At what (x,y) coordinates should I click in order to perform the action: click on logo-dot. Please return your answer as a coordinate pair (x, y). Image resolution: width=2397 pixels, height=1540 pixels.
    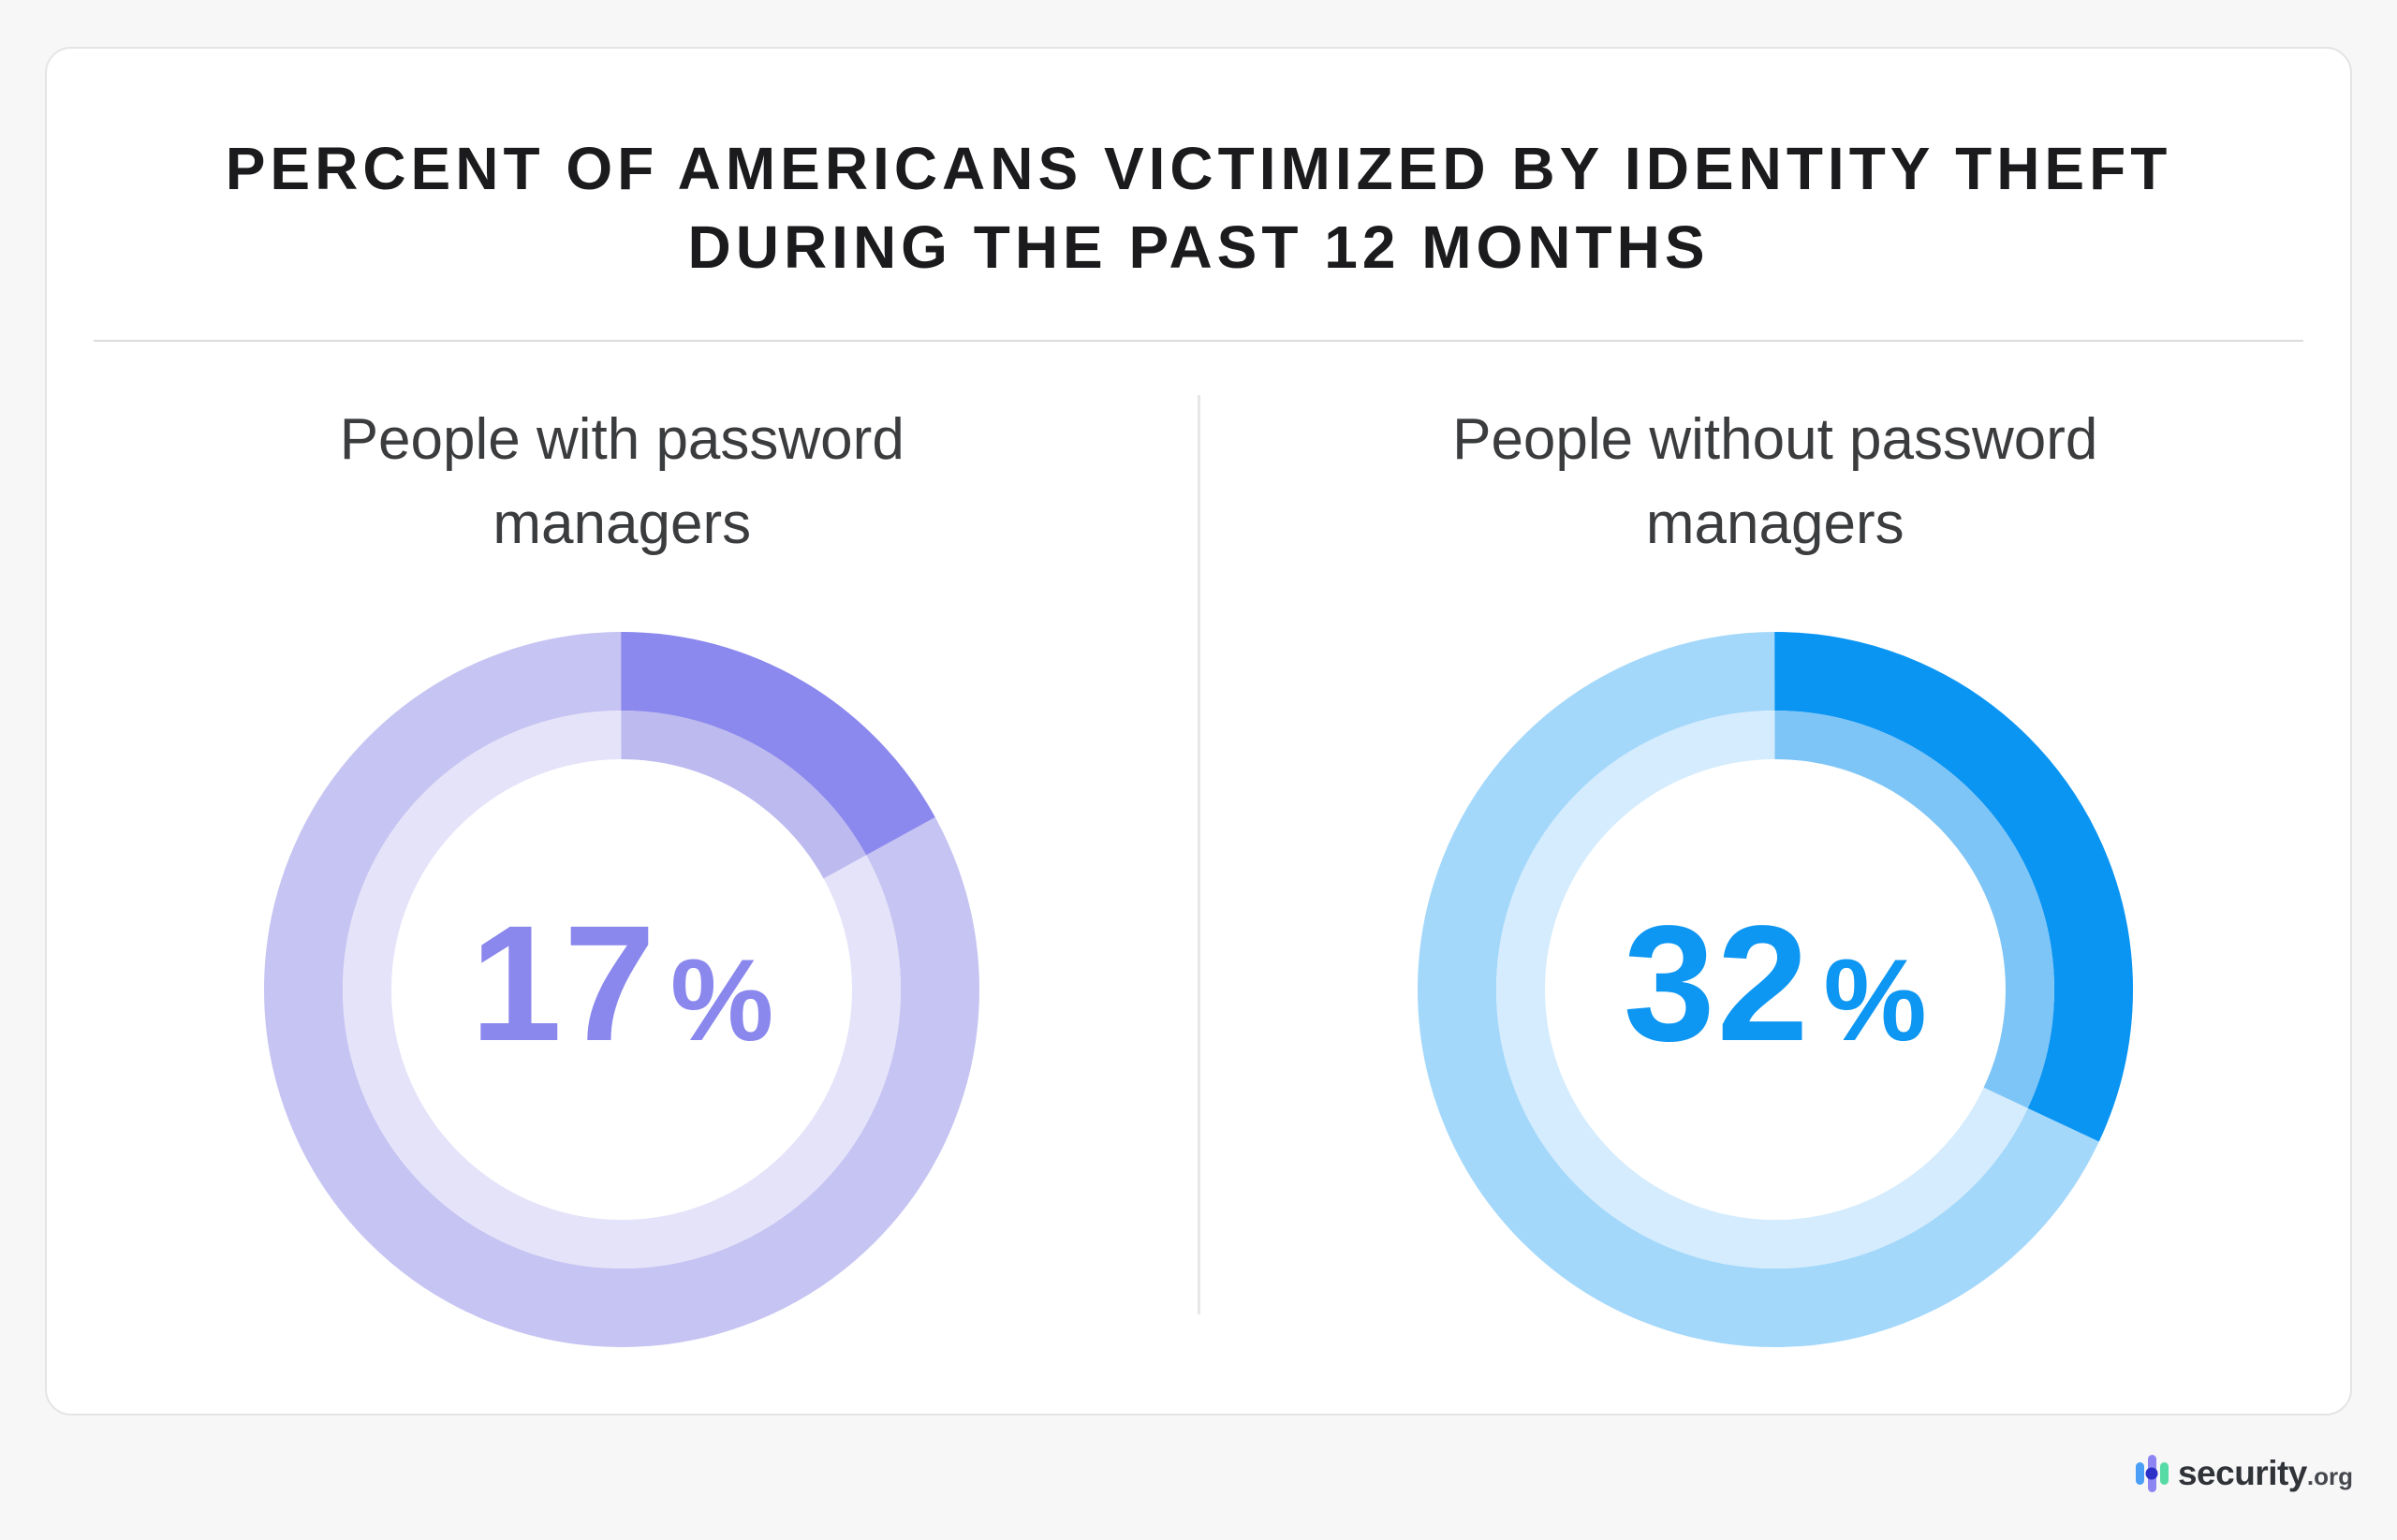
    Looking at the image, I should click on (2151, 1473).